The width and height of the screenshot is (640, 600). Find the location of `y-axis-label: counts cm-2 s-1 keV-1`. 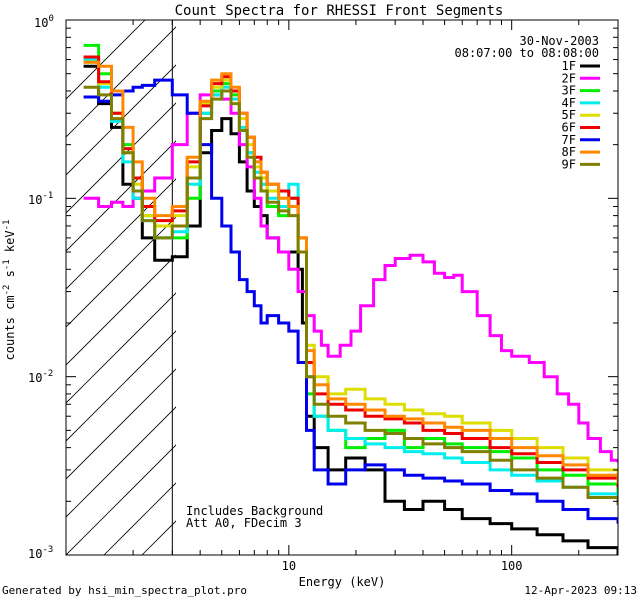

y-axis-label: counts cm-2 s-1 keV-1 is located at coordinates (9, 290).